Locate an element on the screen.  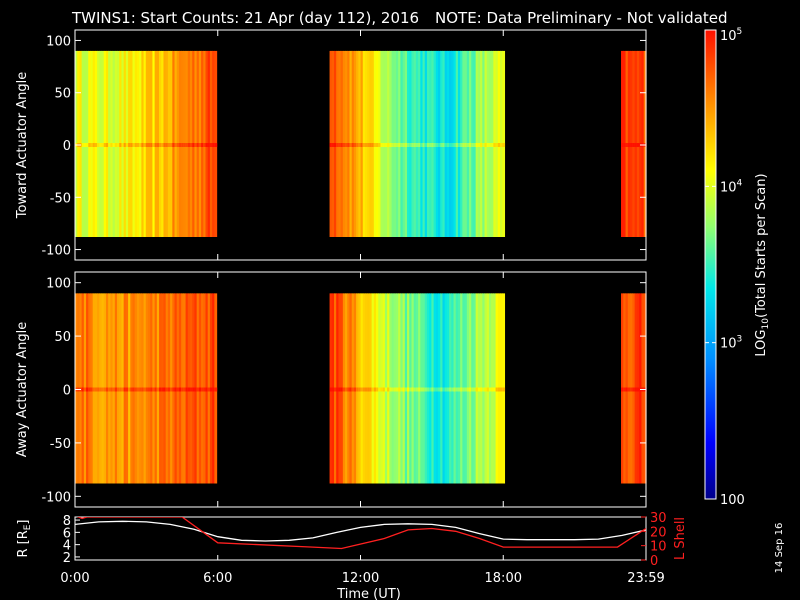
x-tick-label: 12:00 is located at coordinates (360, 578).